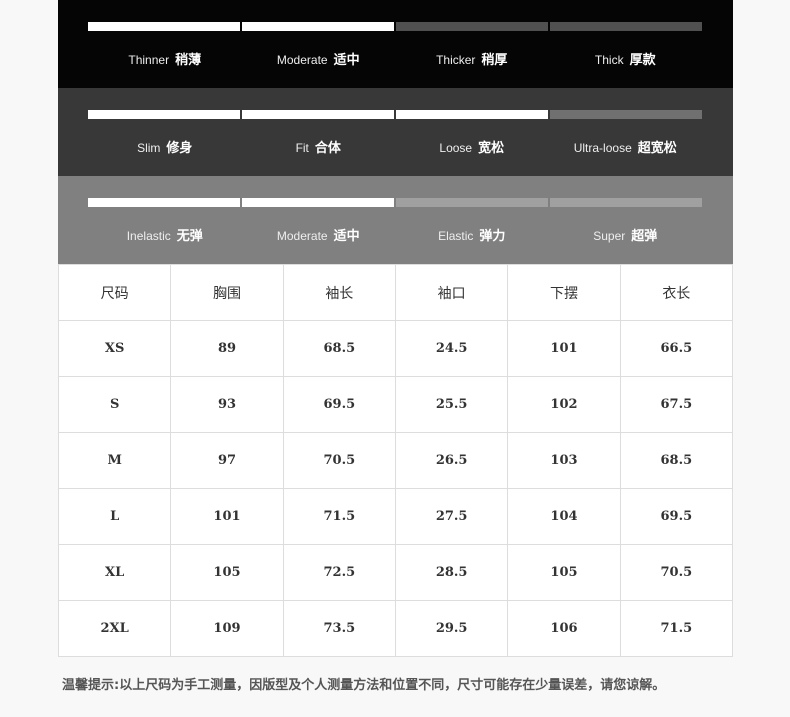 This screenshot has width=790, height=717. I want to click on scale-label: Thicker 稍厚, so click(472, 60).